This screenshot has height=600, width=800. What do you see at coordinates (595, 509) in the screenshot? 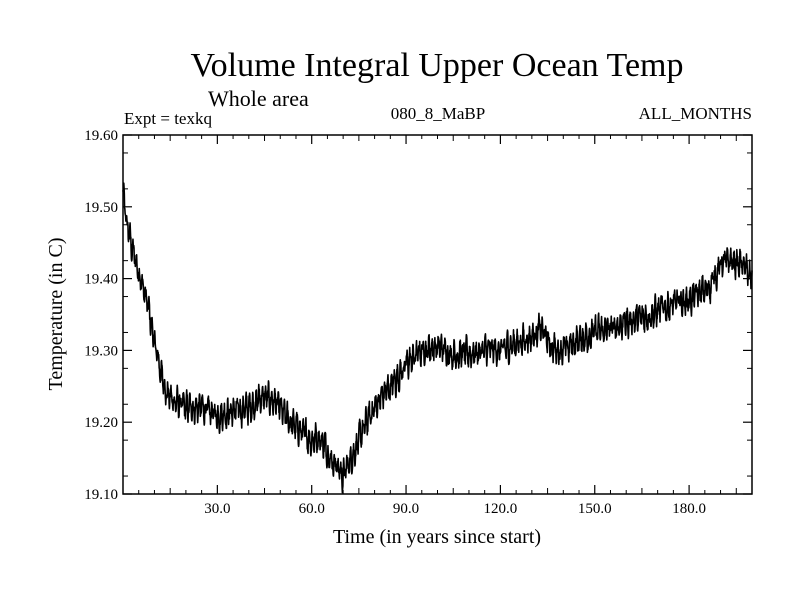
I see `x-tick-label: 150.0` at bounding box center [595, 509].